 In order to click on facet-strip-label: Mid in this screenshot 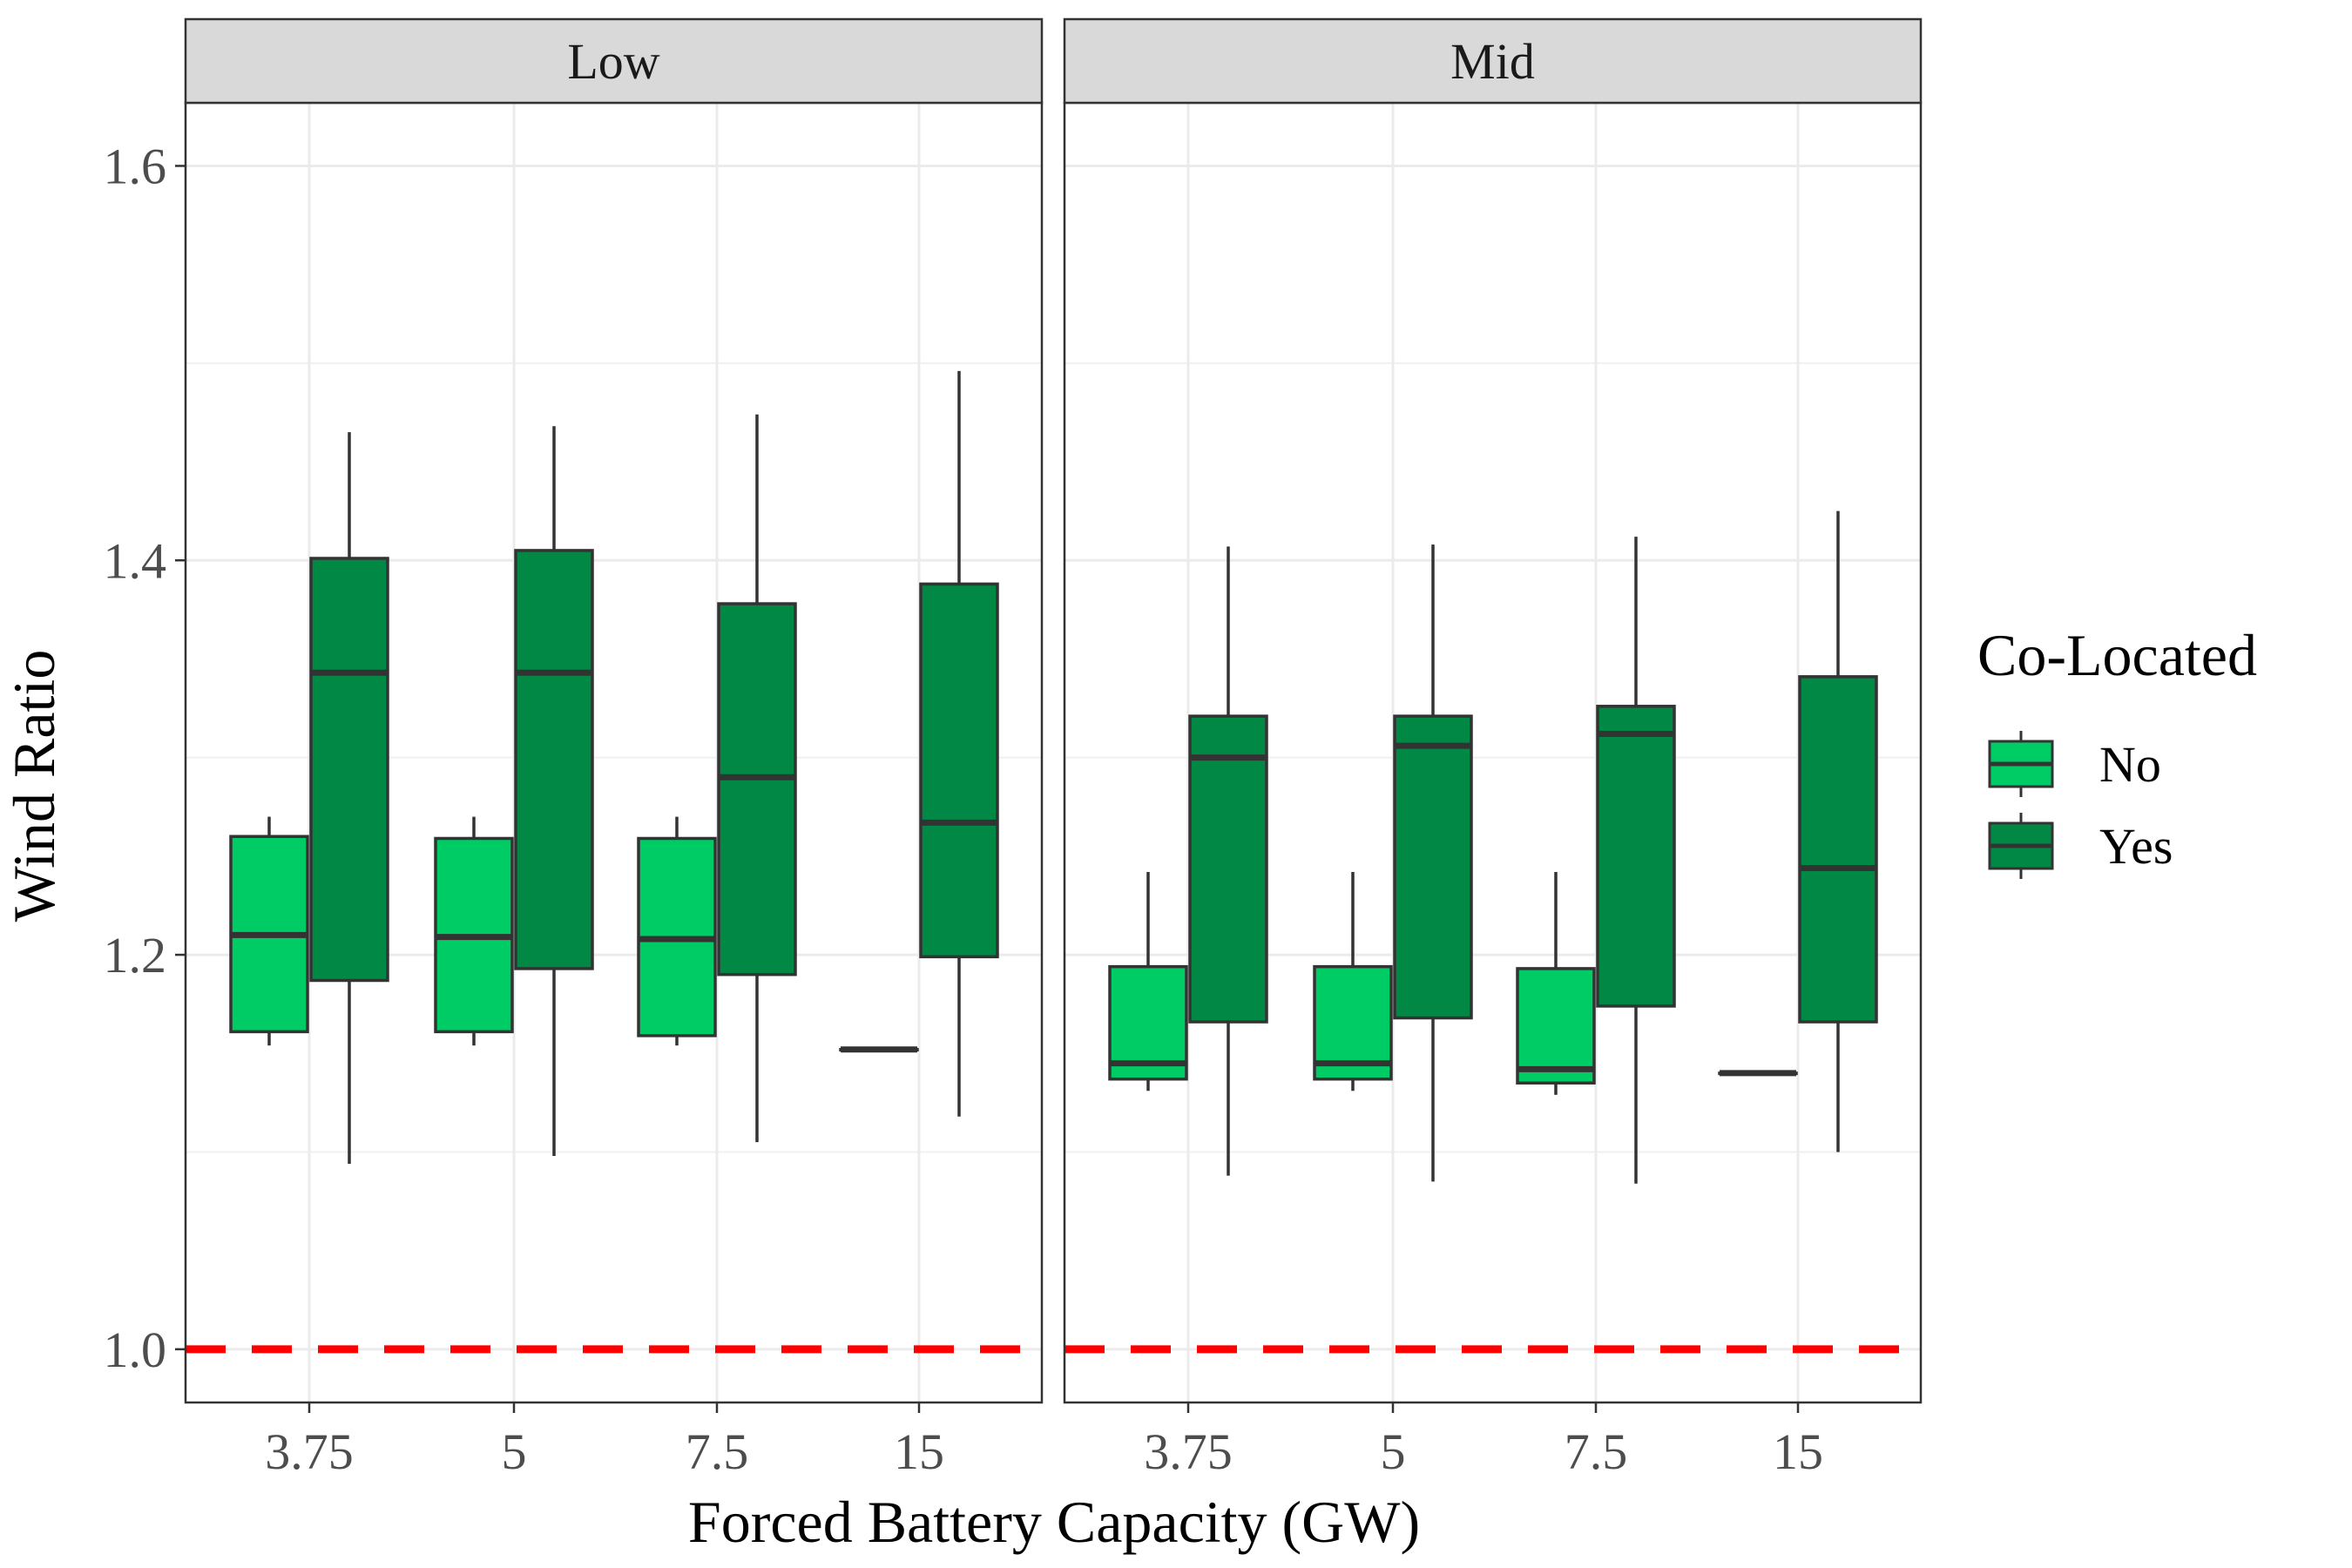, I will do `click(1492, 61)`.